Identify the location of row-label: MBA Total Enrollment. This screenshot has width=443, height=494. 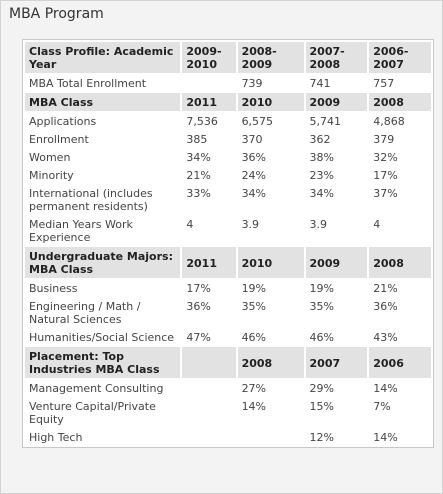
(103, 83).